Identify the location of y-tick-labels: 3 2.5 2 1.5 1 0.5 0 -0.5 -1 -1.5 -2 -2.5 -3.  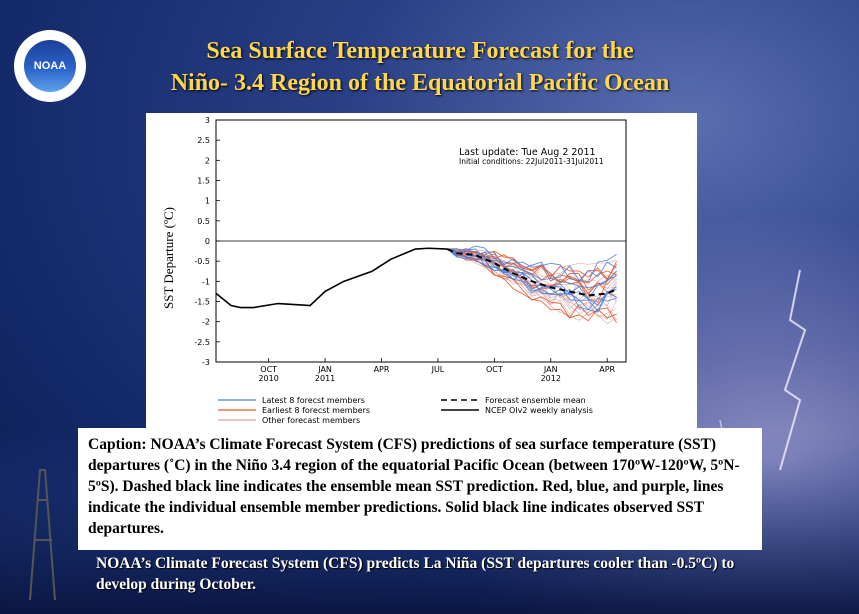
(207, 241).